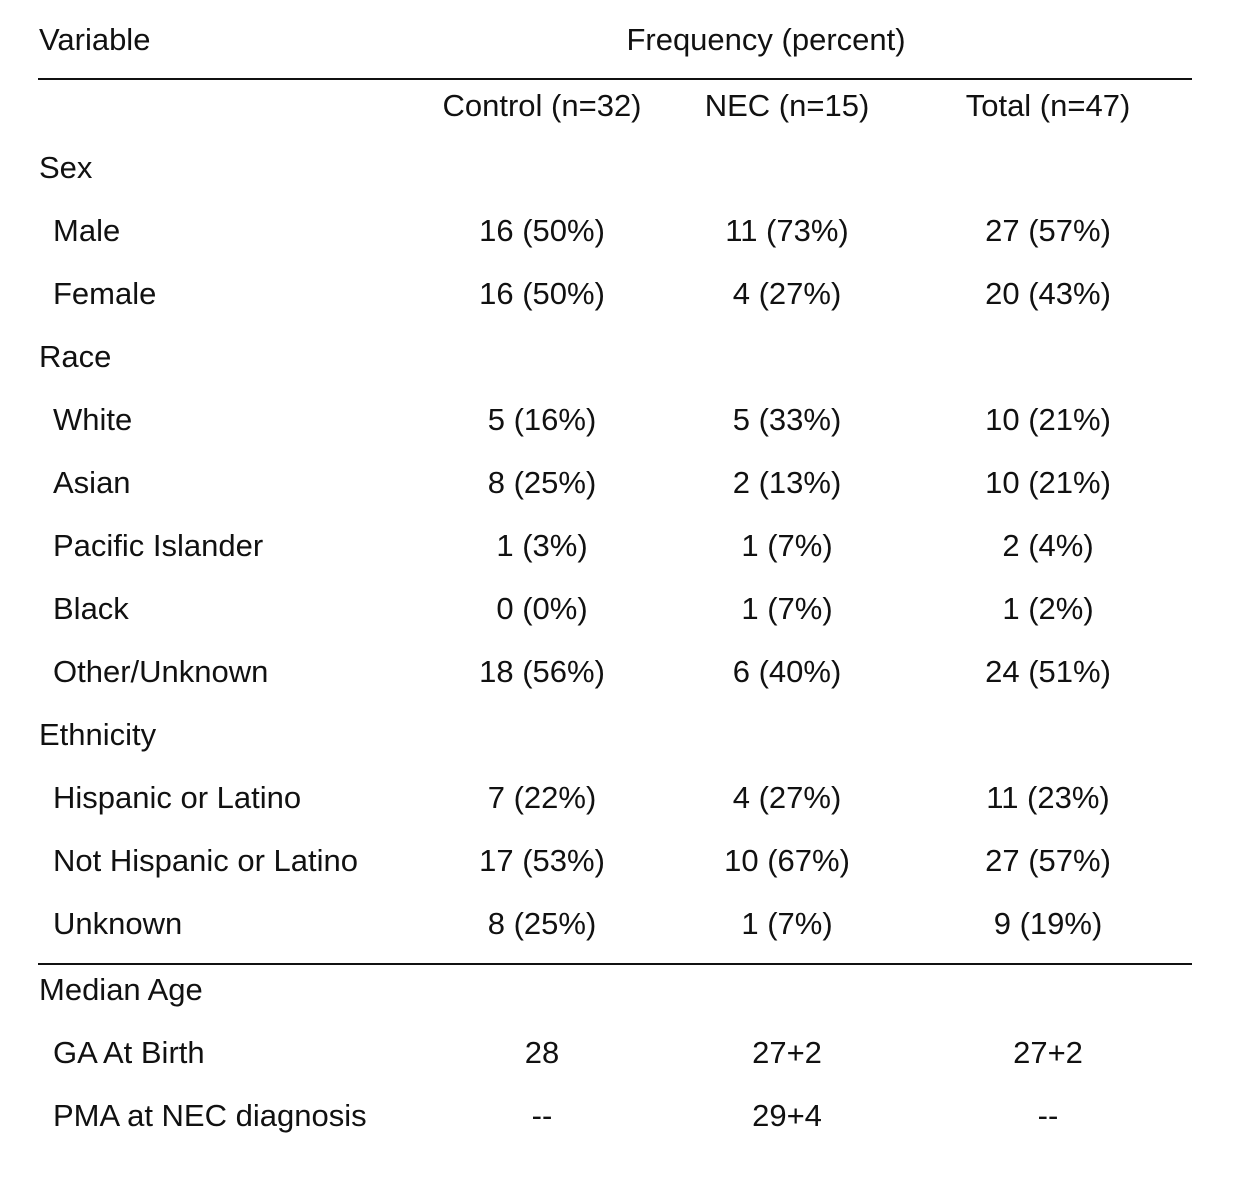 The image size is (1242, 1180). I want to click on header-divider, so click(615, 79).